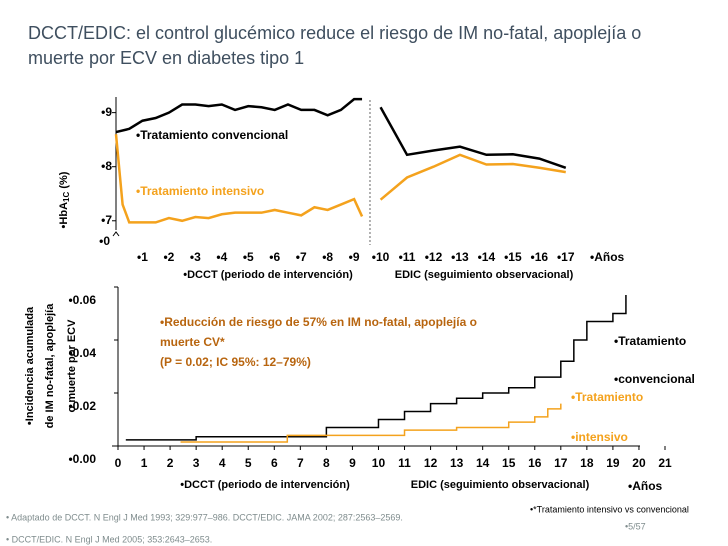 The height and width of the screenshot is (546, 728). What do you see at coordinates (196, 463) in the screenshot?
I see `x-tick-label: 3` at bounding box center [196, 463].